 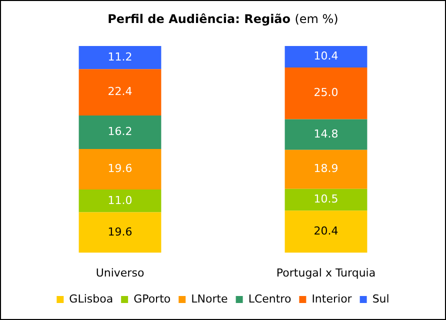 What do you see at coordinates (209, 299) in the screenshot?
I see `legend-label: LNorte` at bounding box center [209, 299].